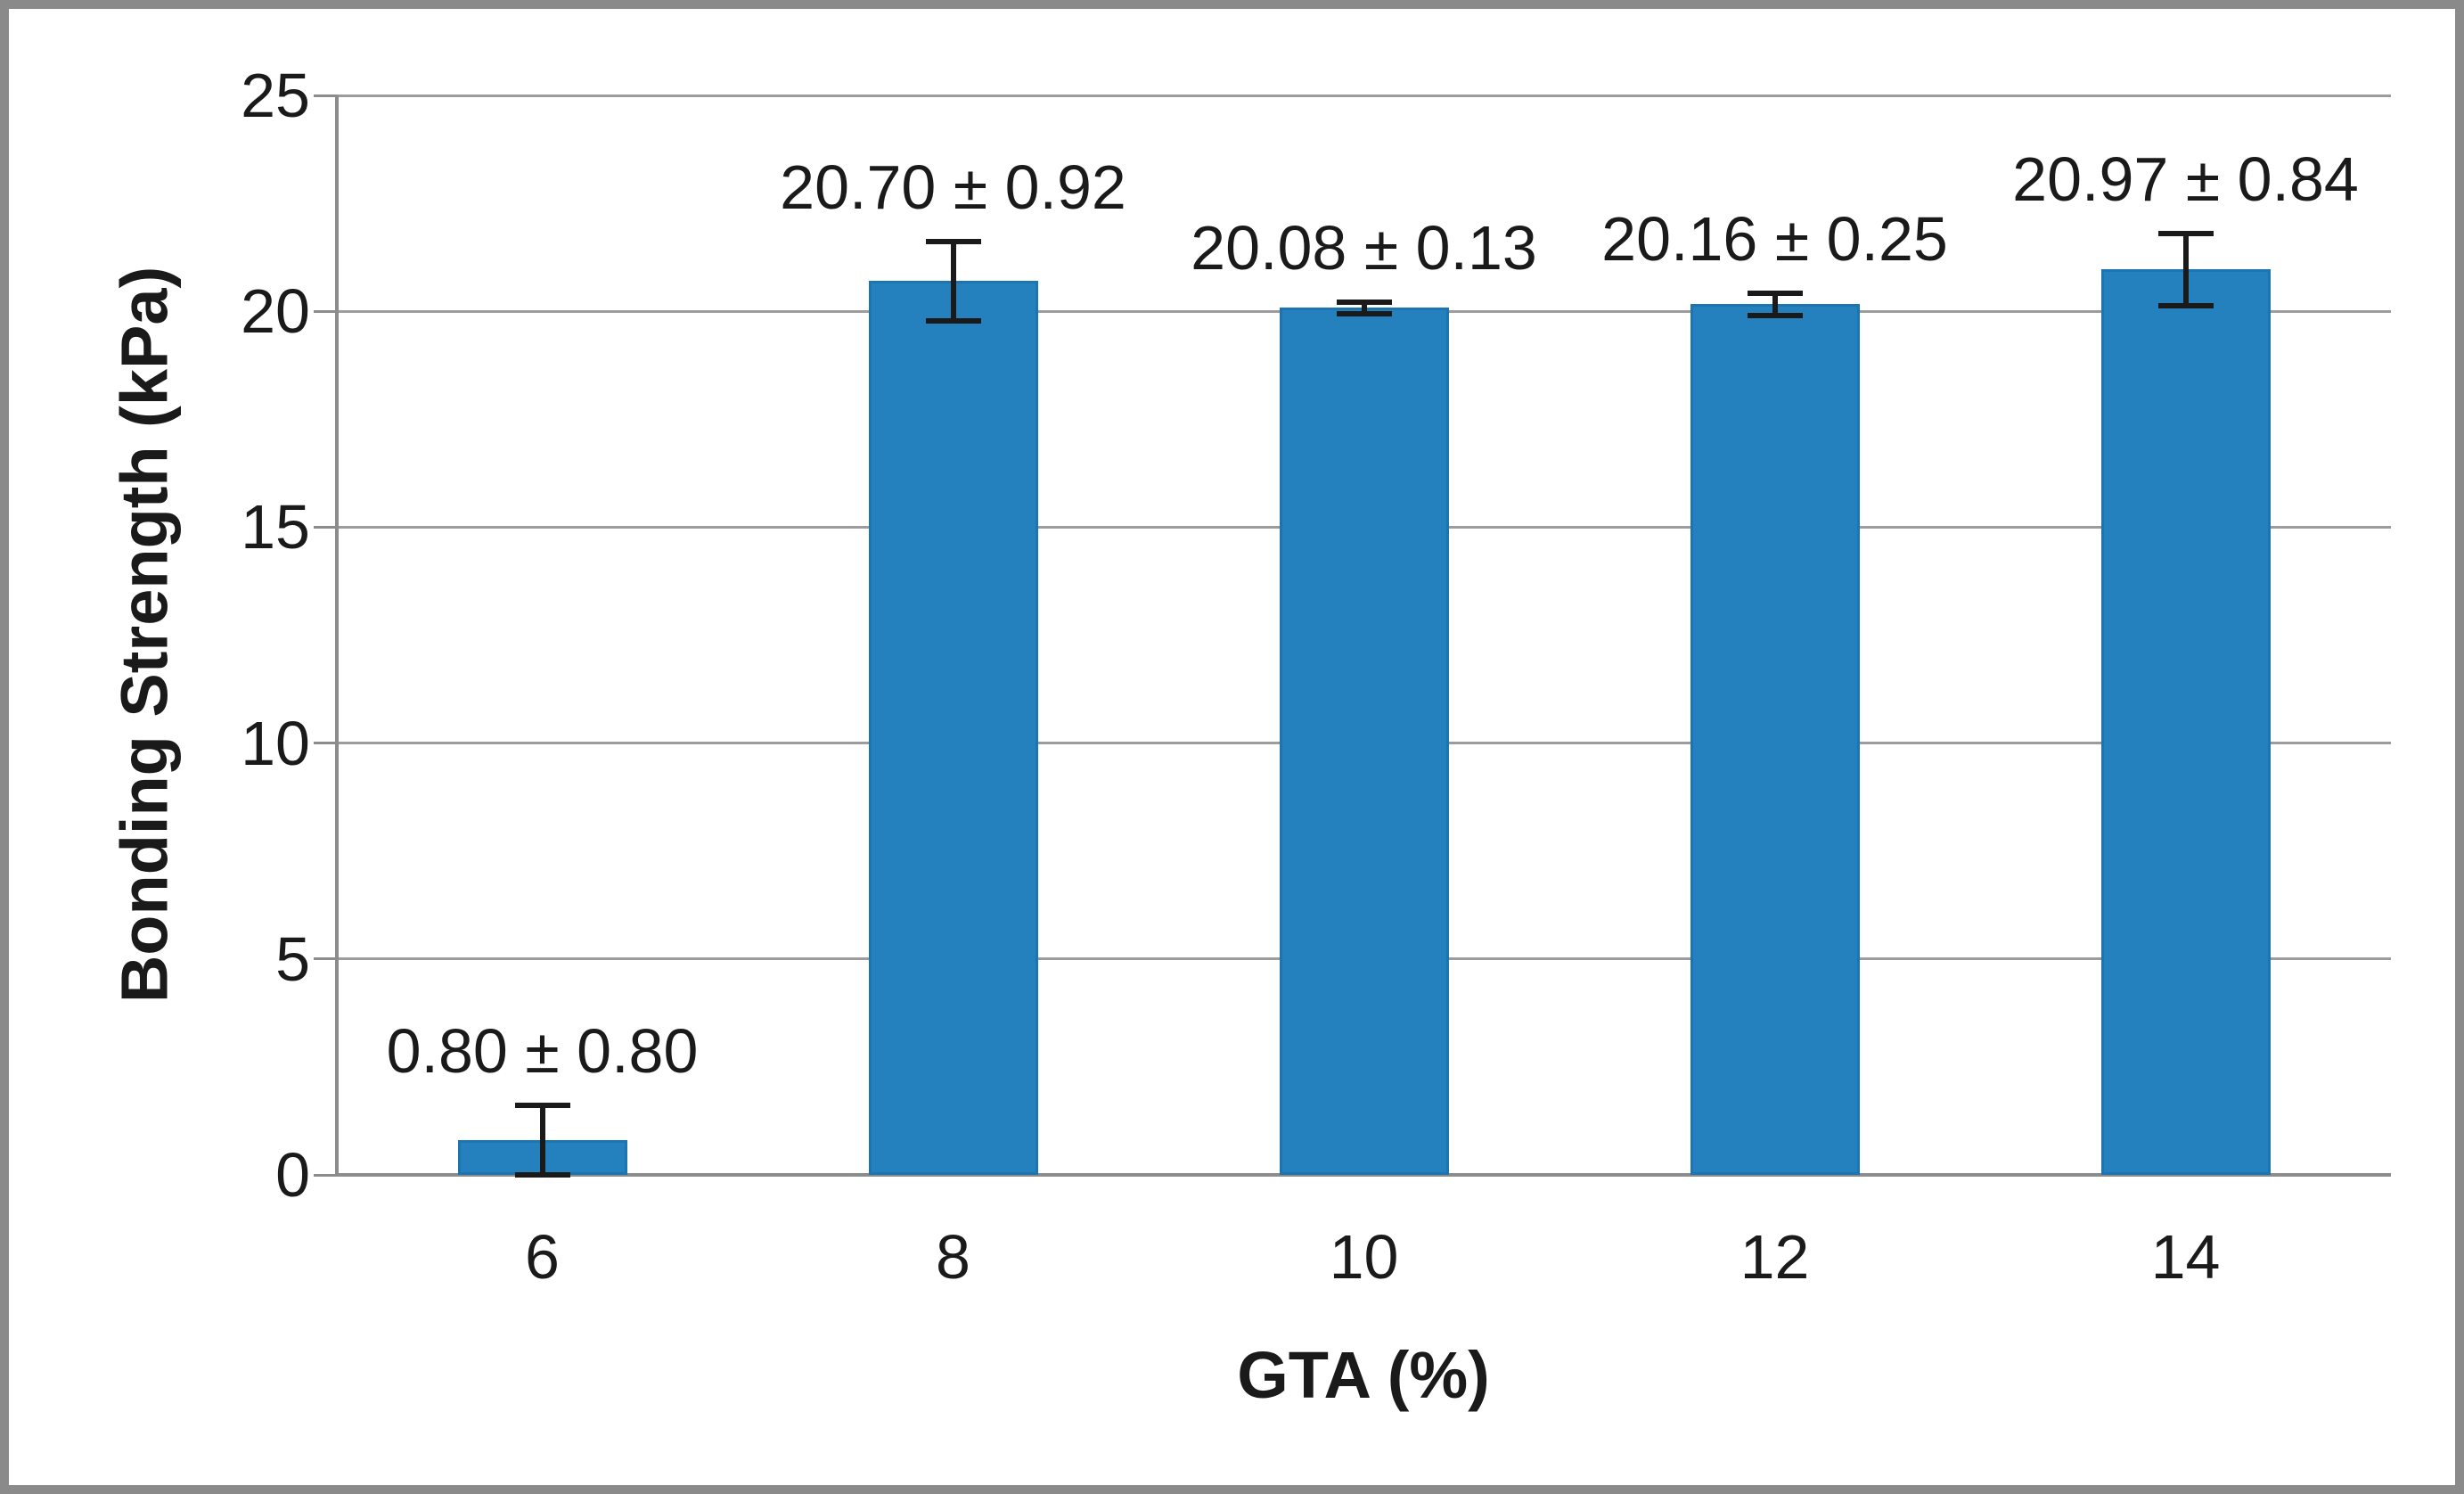 The width and height of the screenshot is (2464, 1494). What do you see at coordinates (1364, 95) in the screenshot?
I see `gridline` at bounding box center [1364, 95].